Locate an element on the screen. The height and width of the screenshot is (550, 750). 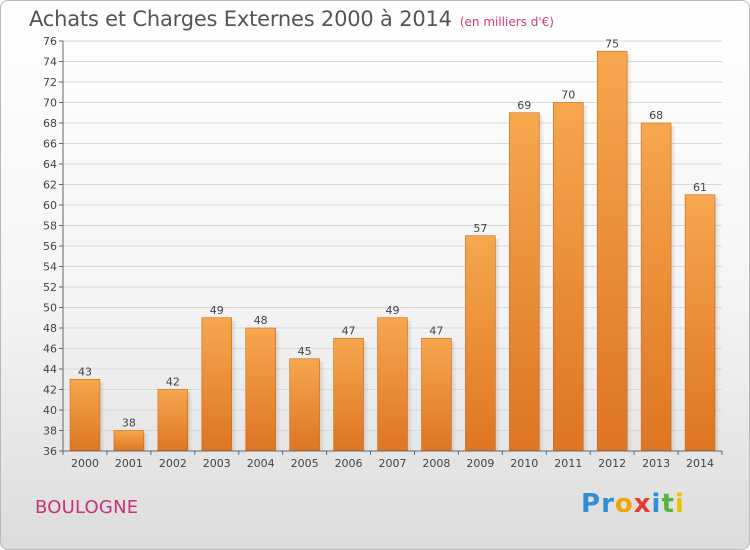
x-tick-label: 2007 is located at coordinates (393, 463).